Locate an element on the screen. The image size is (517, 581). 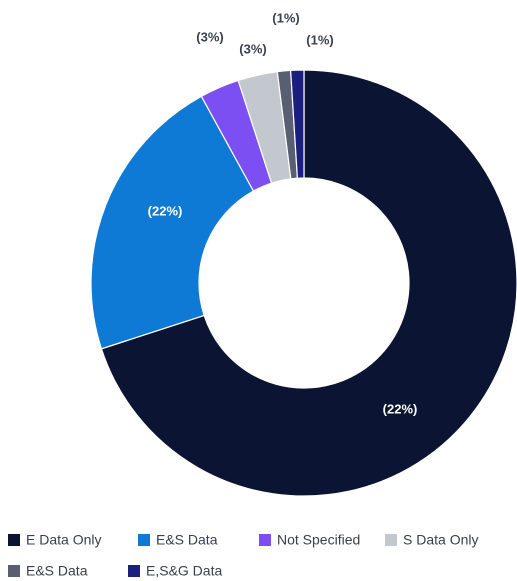
legend-label: Not Specified is located at coordinates (318, 540).